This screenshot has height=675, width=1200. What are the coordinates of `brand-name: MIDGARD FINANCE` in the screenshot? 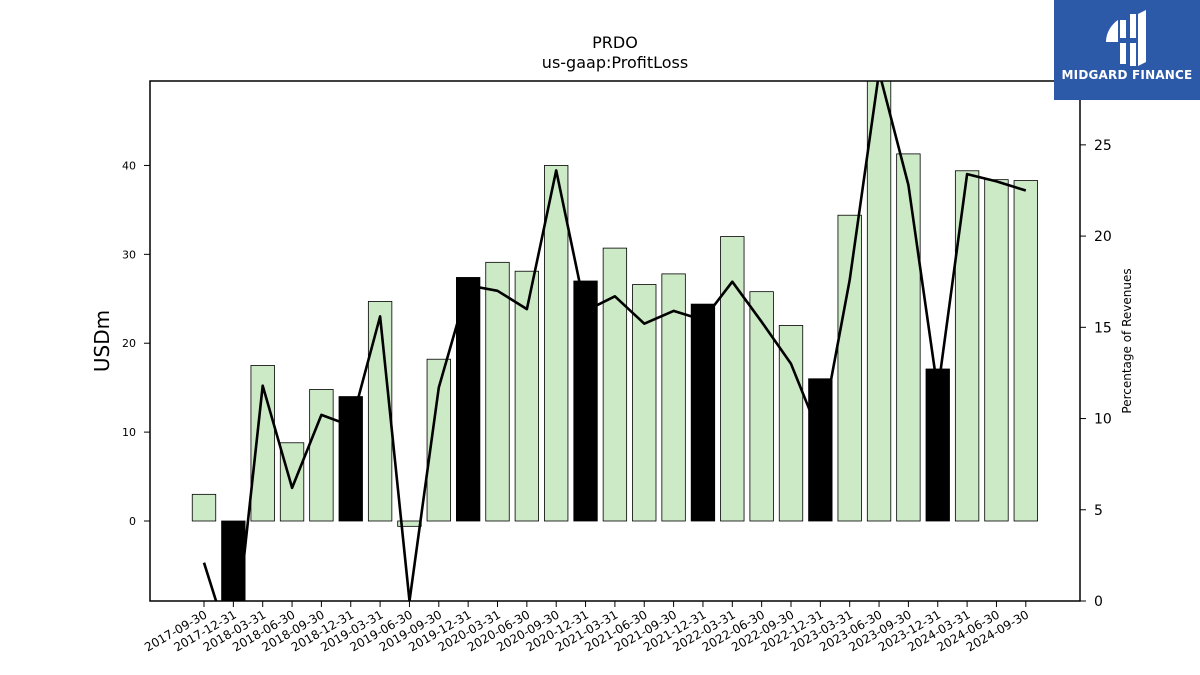 It's located at (1127, 75).